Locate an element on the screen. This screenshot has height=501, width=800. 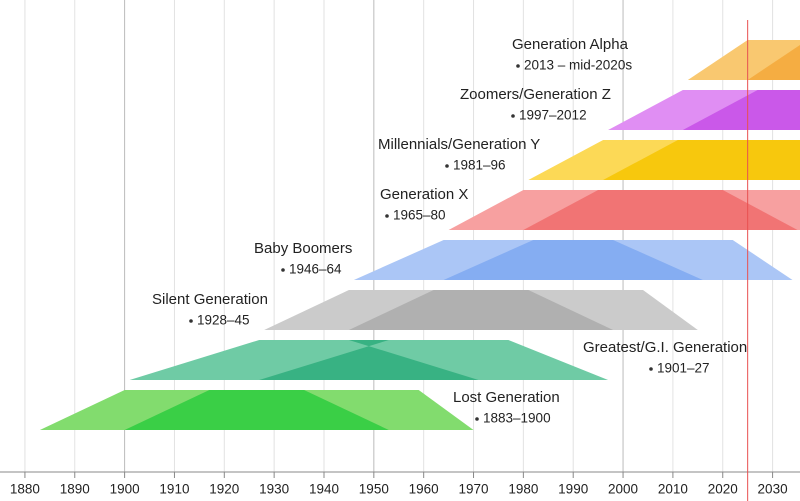
x-tick-label: 1990 is located at coordinates (573, 489).